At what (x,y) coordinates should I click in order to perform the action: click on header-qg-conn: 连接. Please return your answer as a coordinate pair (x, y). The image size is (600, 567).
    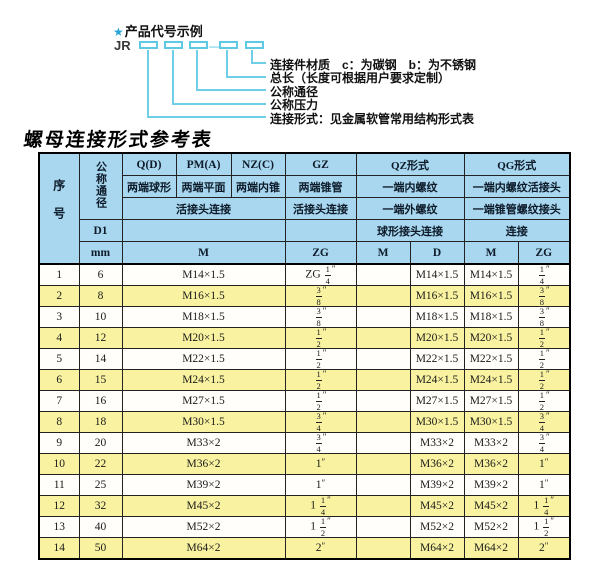
    Looking at the image, I should click on (517, 230).